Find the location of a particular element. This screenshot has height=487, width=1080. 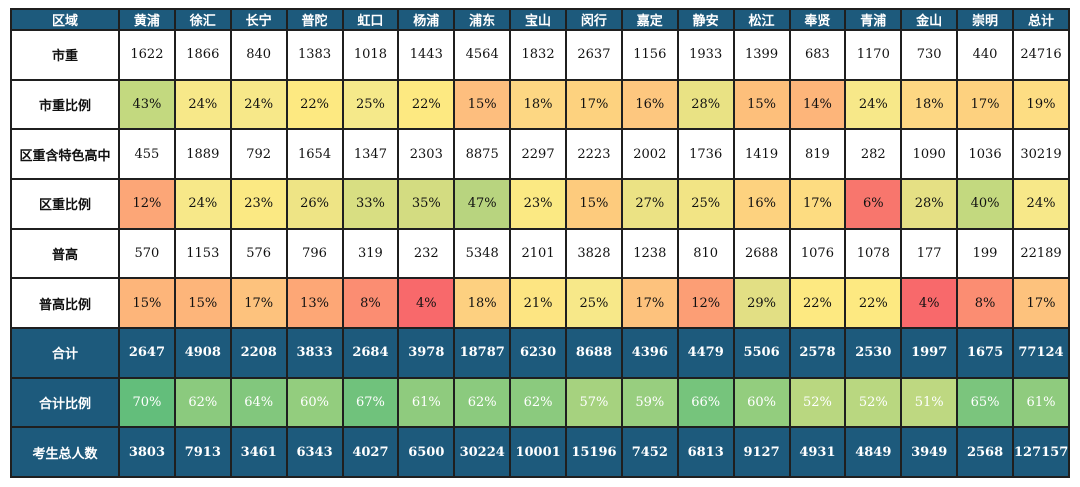

table-cell: 1832 is located at coordinates (538, 55).